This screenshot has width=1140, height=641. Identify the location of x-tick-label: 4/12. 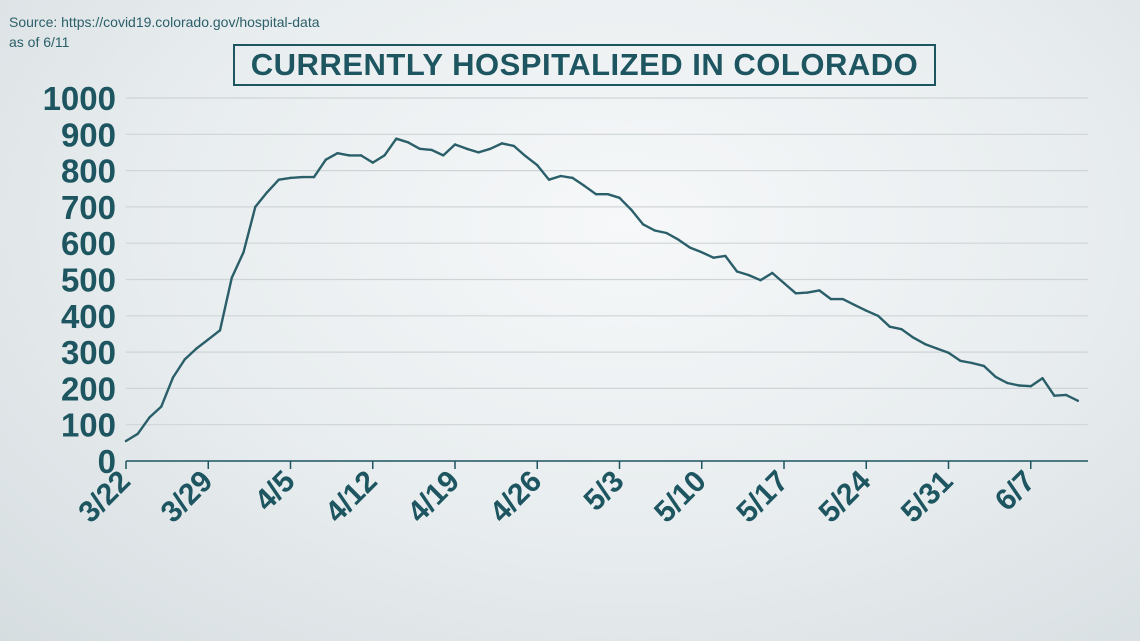
(351, 497).